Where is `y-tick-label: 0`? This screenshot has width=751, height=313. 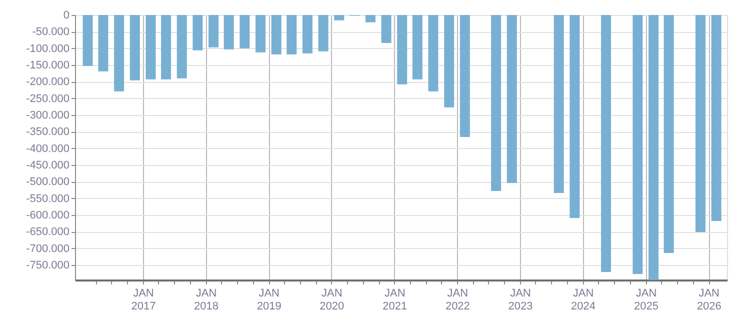 y-tick-label: 0 is located at coordinates (66, 16).